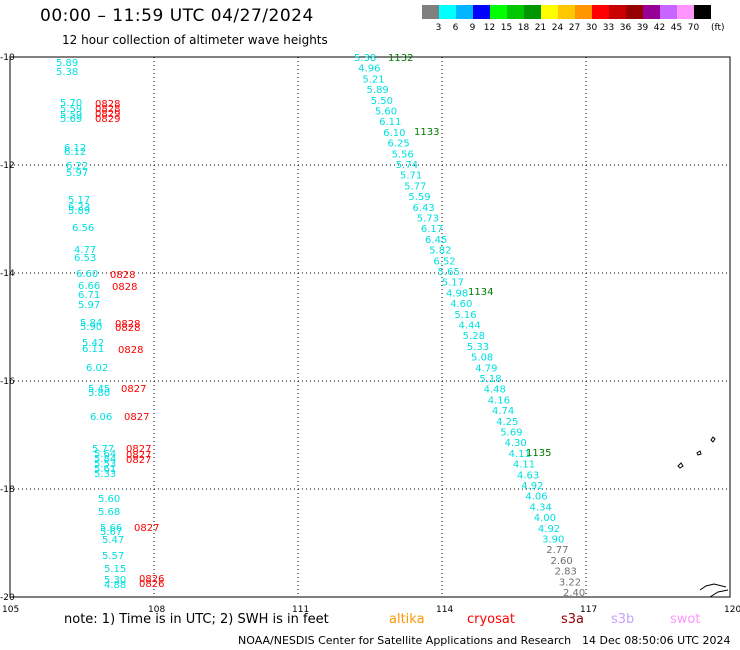 The height and width of the screenshot is (650, 740). I want to click on legend-label: 6, so click(455, 28).